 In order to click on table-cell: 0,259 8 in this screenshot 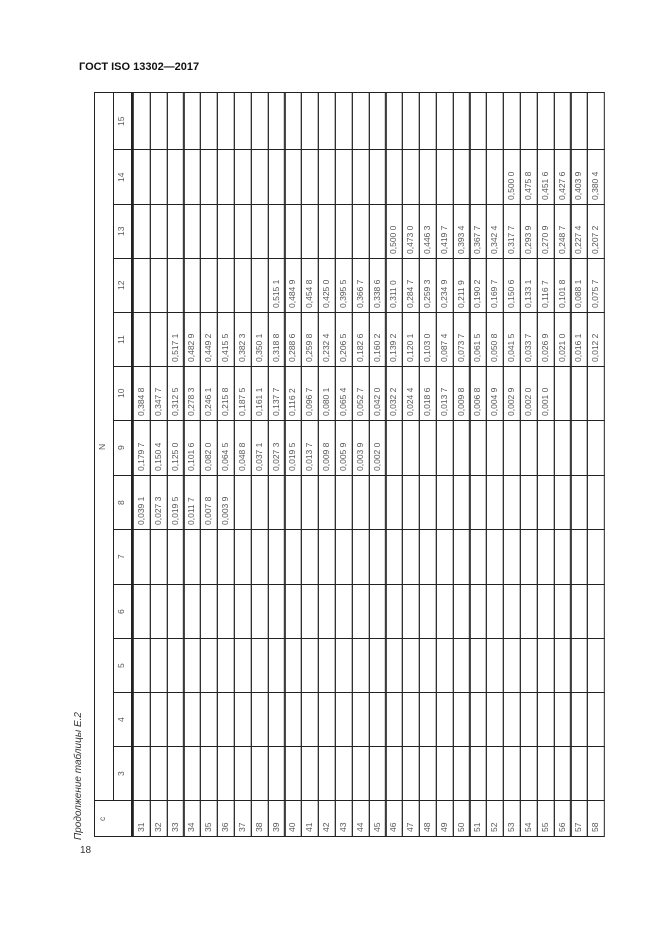, I will do `click(310, 339)`.